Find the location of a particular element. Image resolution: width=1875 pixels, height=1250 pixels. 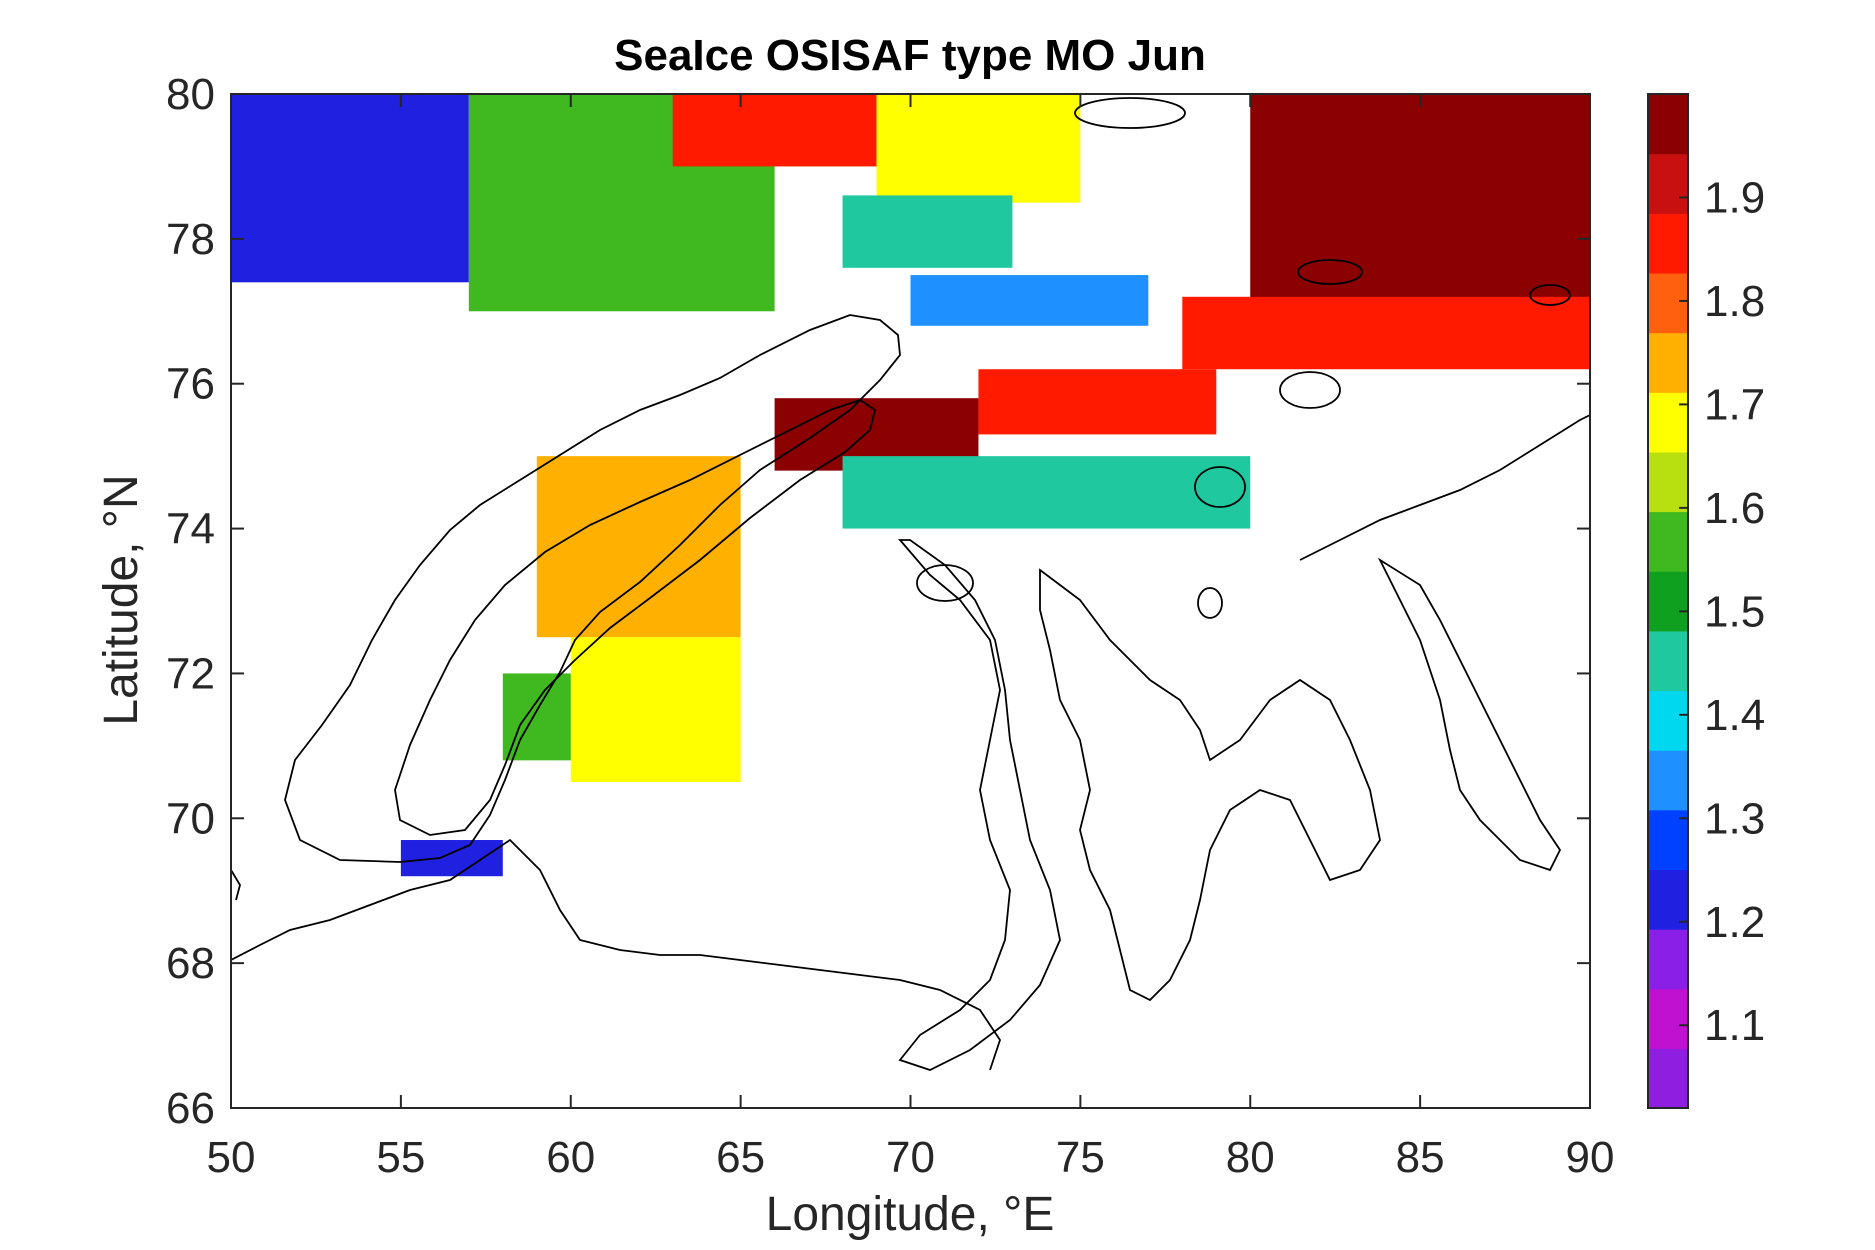

x-tick-label: 65 is located at coordinates (740, 1157).